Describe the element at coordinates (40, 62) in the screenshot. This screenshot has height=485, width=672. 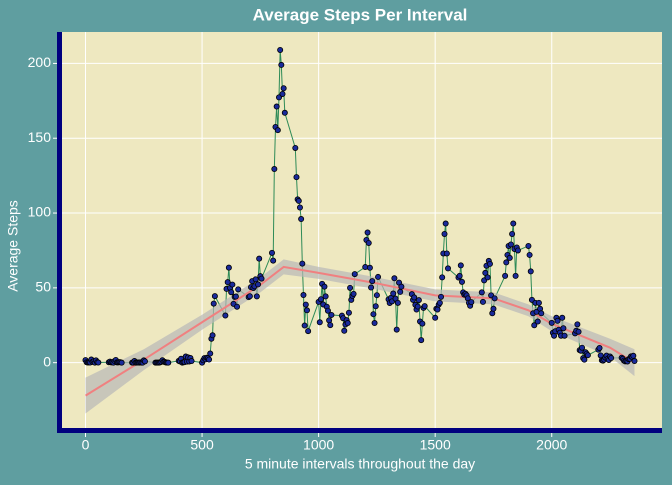
I see `y-tick-label: 200` at that location.